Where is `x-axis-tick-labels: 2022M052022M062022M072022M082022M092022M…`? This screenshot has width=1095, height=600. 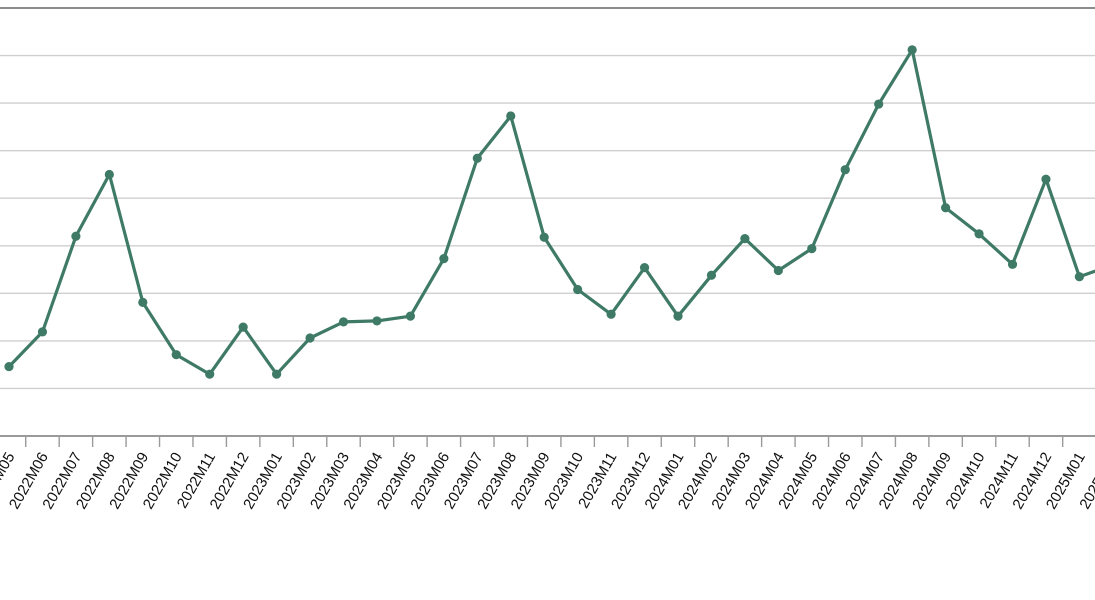
x-axis-tick-labels: 2022M052022M062022M072022M082022M092022M… is located at coordinates (547, 480).